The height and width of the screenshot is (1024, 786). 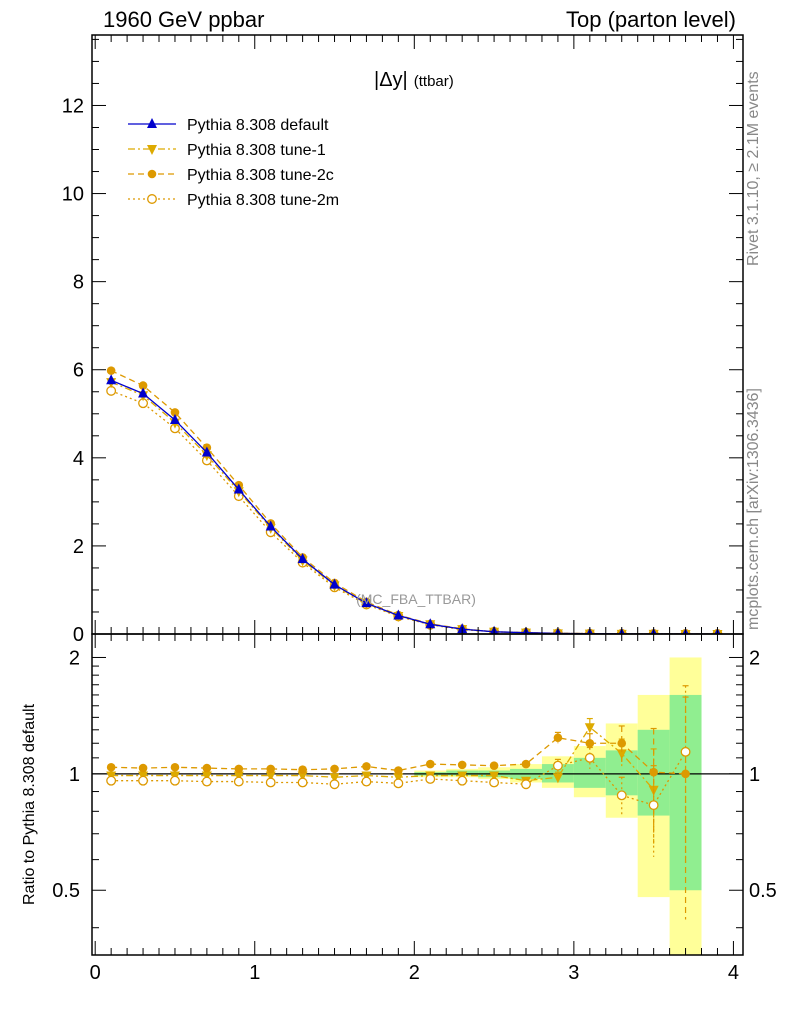 I want to click on legend-entry: Pythia 8.308 tune-2c, so click(x=231, y=175).